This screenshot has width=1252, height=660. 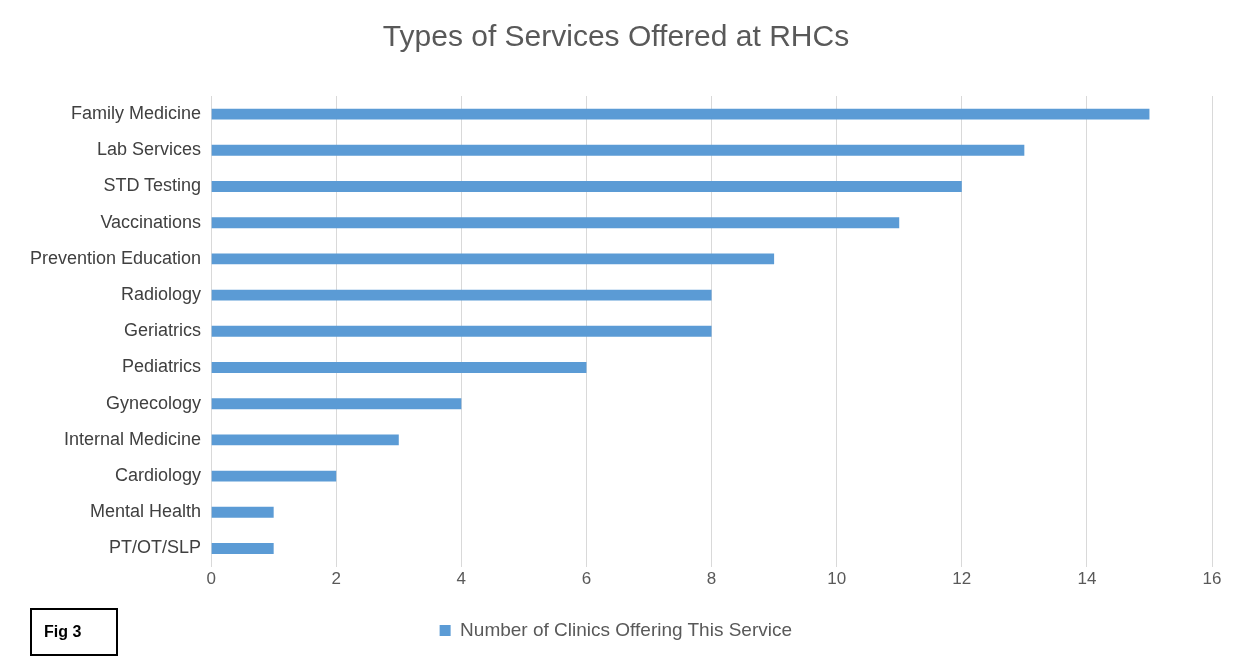 I want to click on y-tick-label: Lab Services, so click(x=149, y=149).